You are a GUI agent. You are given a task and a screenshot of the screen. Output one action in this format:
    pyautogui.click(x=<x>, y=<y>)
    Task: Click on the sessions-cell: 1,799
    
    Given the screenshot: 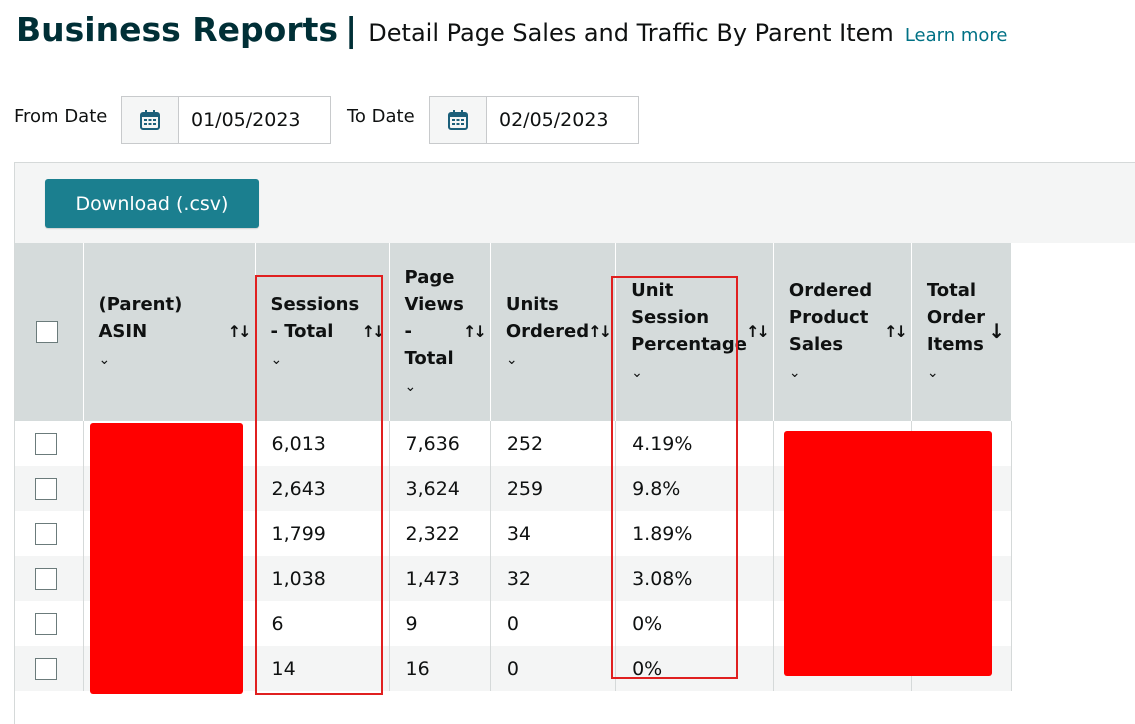 What is the action you would take?
    pyautogui.click(x=322, y=533)
    